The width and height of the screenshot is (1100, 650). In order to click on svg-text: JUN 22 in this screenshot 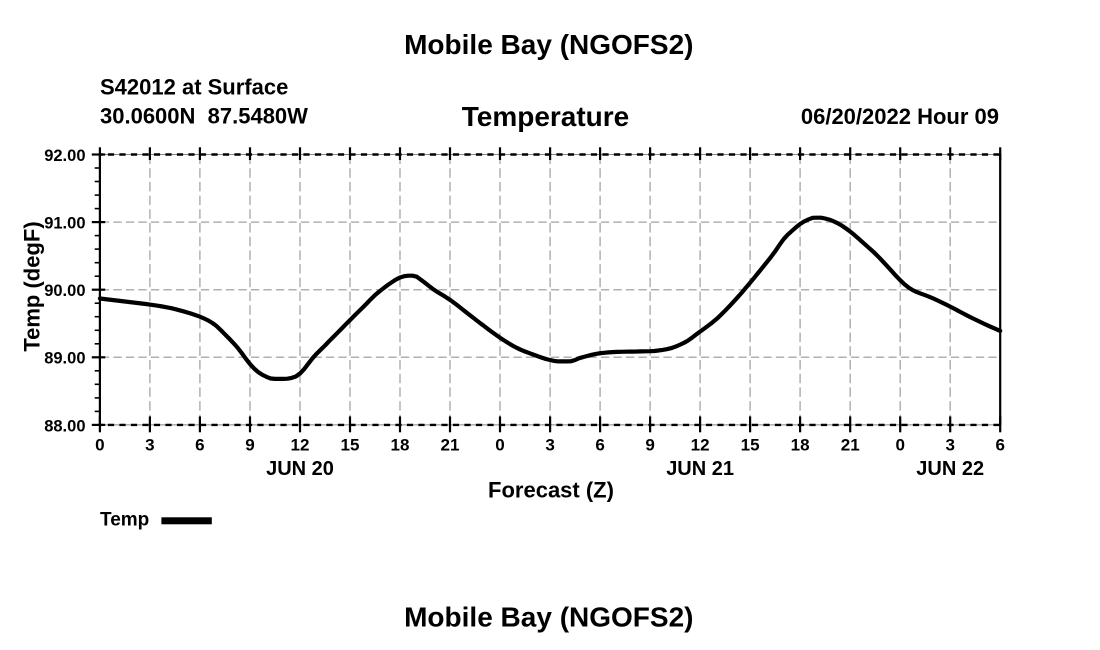, I will do `click(950, 469)`.